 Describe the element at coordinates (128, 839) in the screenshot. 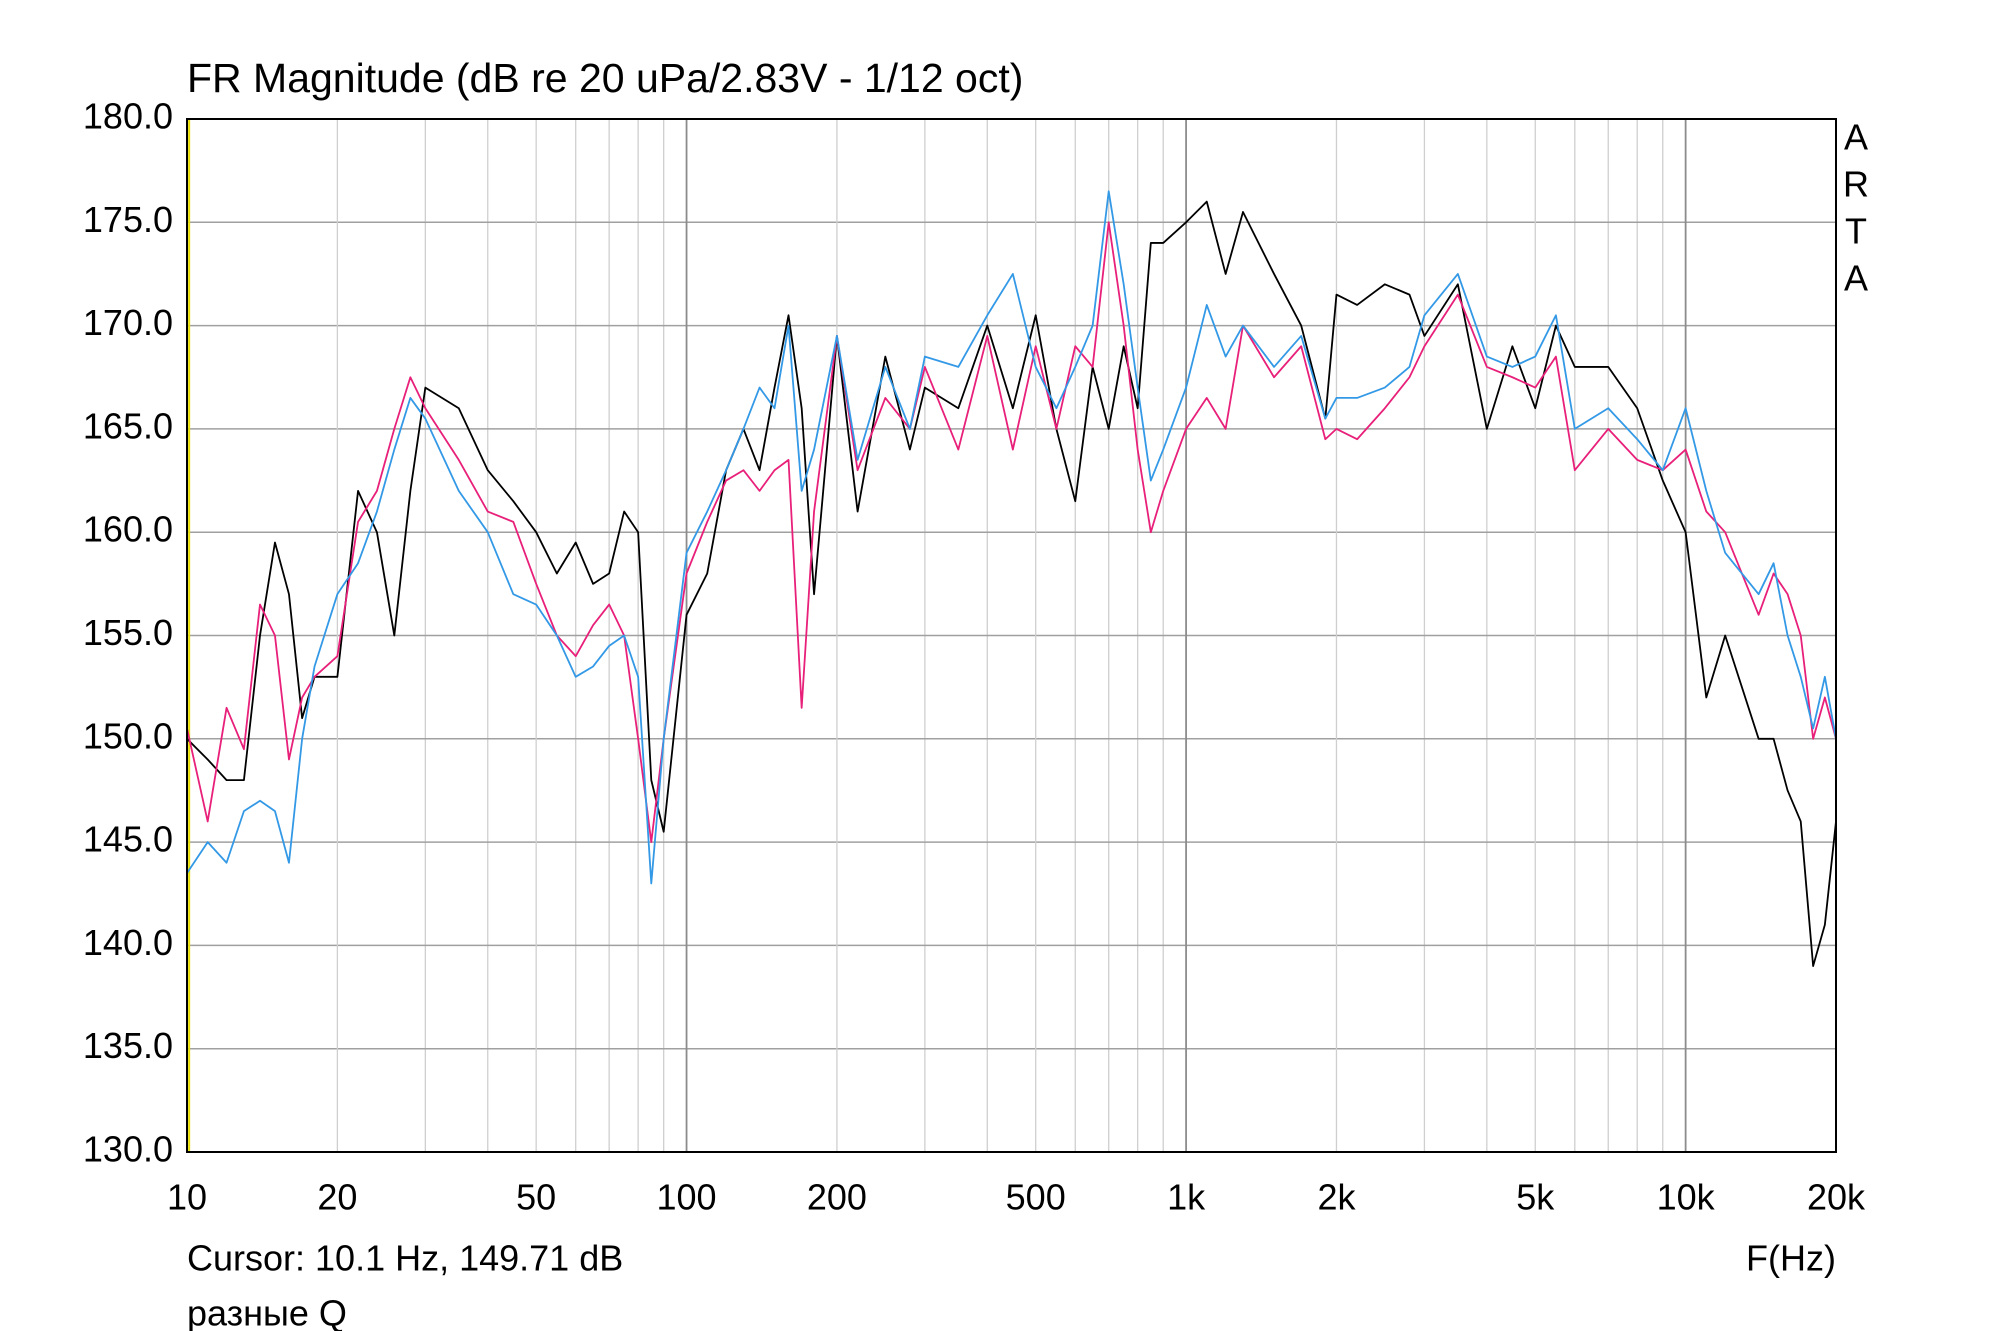

I see `y-tick-label: 145.0` at that location.